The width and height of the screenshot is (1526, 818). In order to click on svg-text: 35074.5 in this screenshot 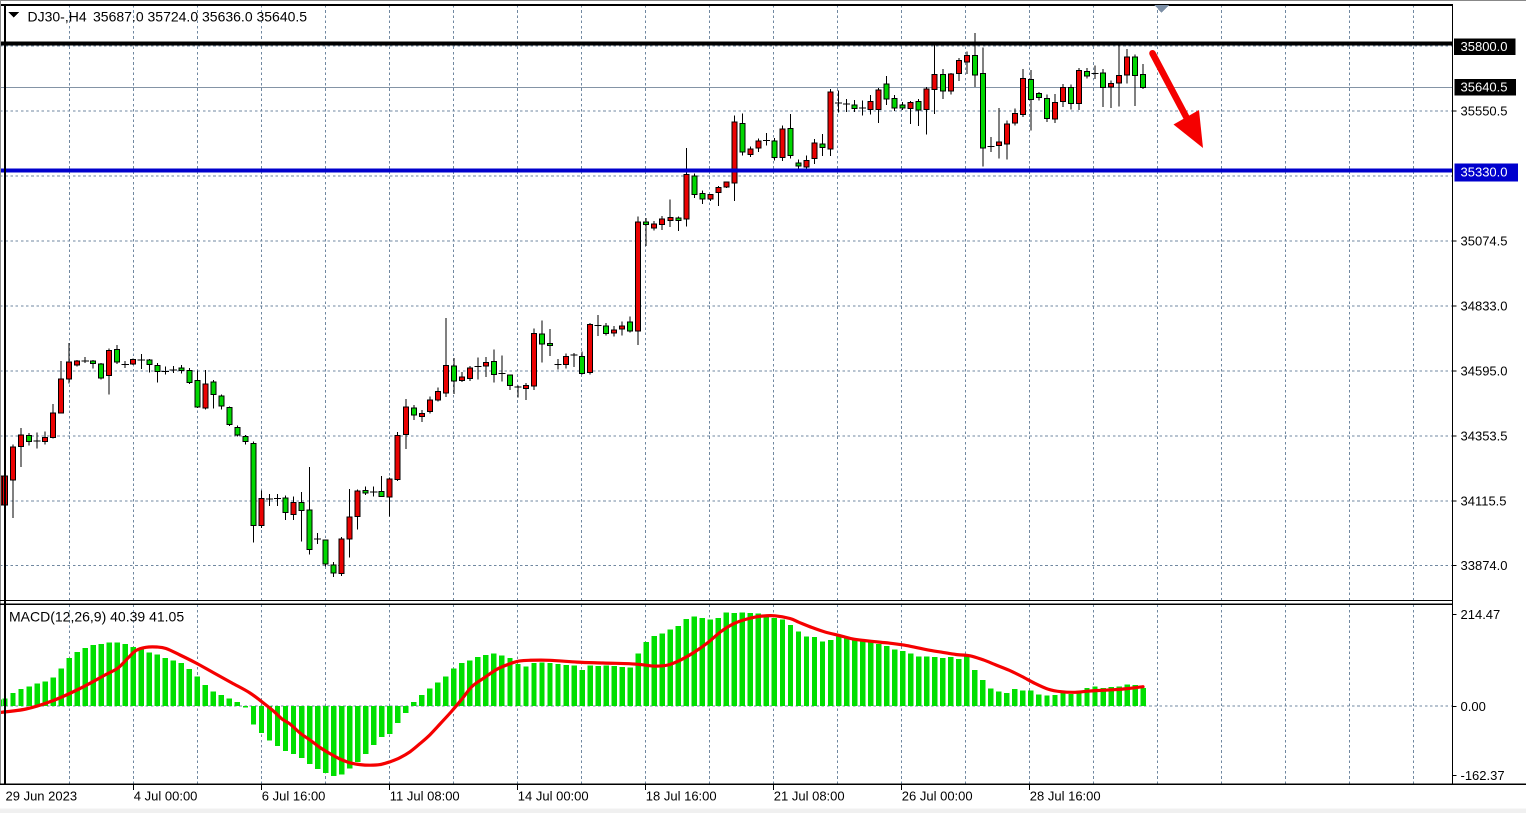, I will do `click(1484, 241)`.